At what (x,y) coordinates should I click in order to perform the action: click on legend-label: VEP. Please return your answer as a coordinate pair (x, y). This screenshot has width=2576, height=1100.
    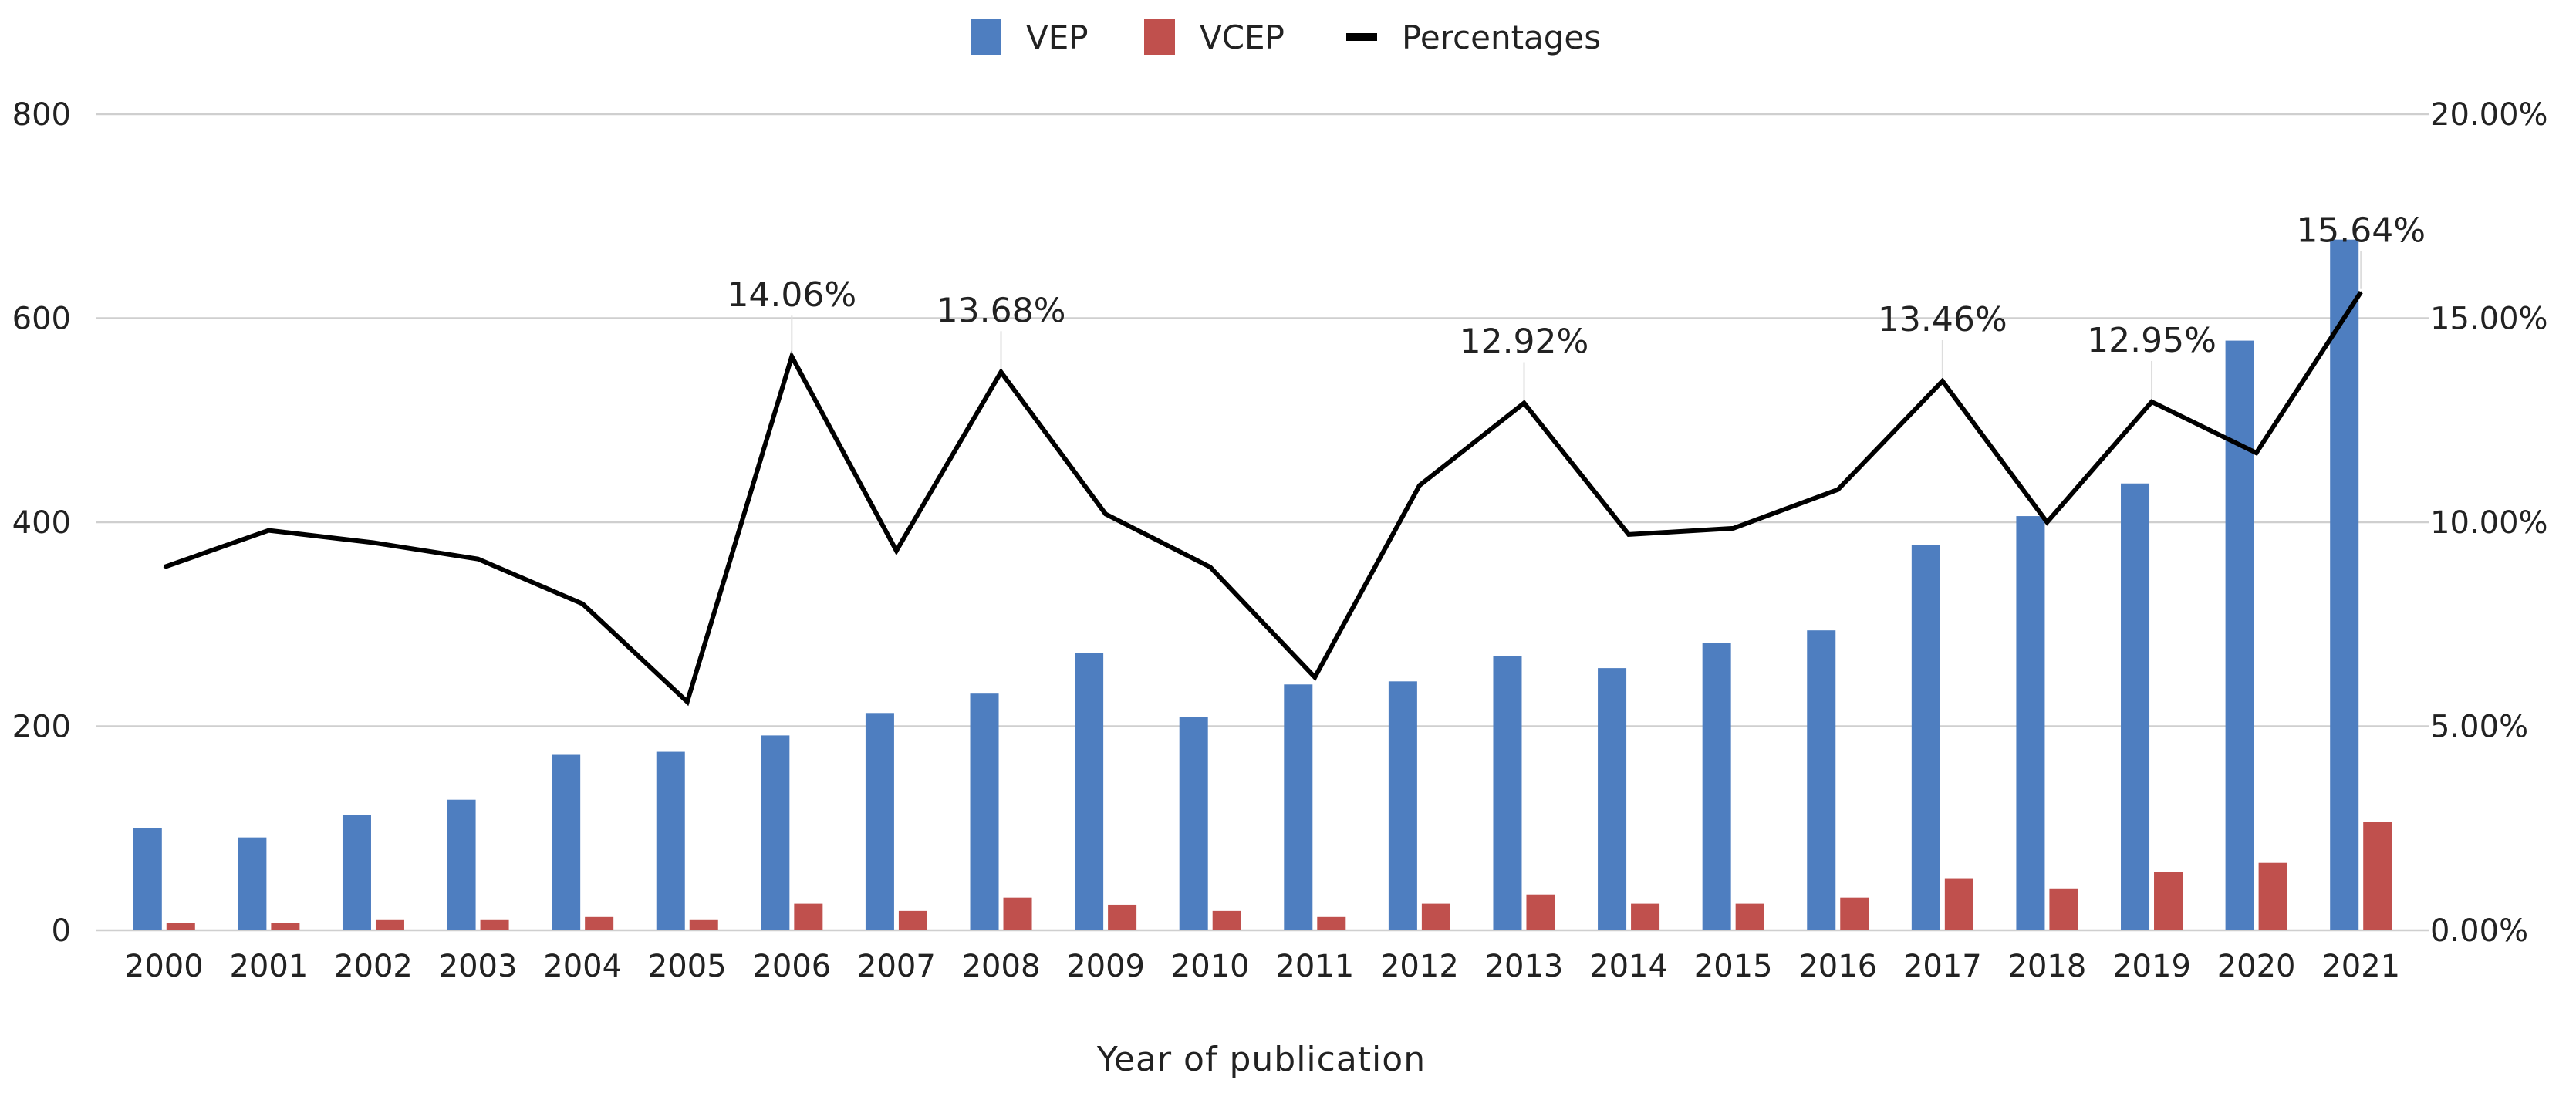
    Looking at the image, I should click on (1057, 38).